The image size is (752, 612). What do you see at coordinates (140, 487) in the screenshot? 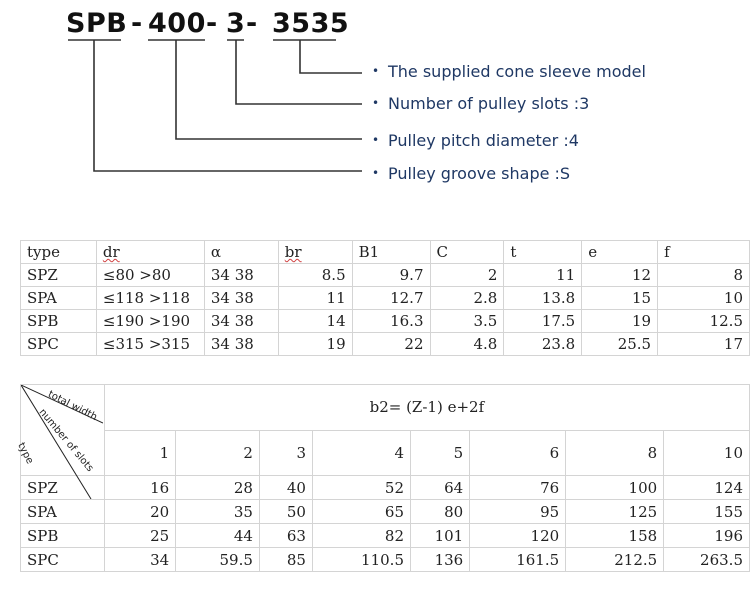
I see `table-cell: 16` at bounding box center [140, 487].